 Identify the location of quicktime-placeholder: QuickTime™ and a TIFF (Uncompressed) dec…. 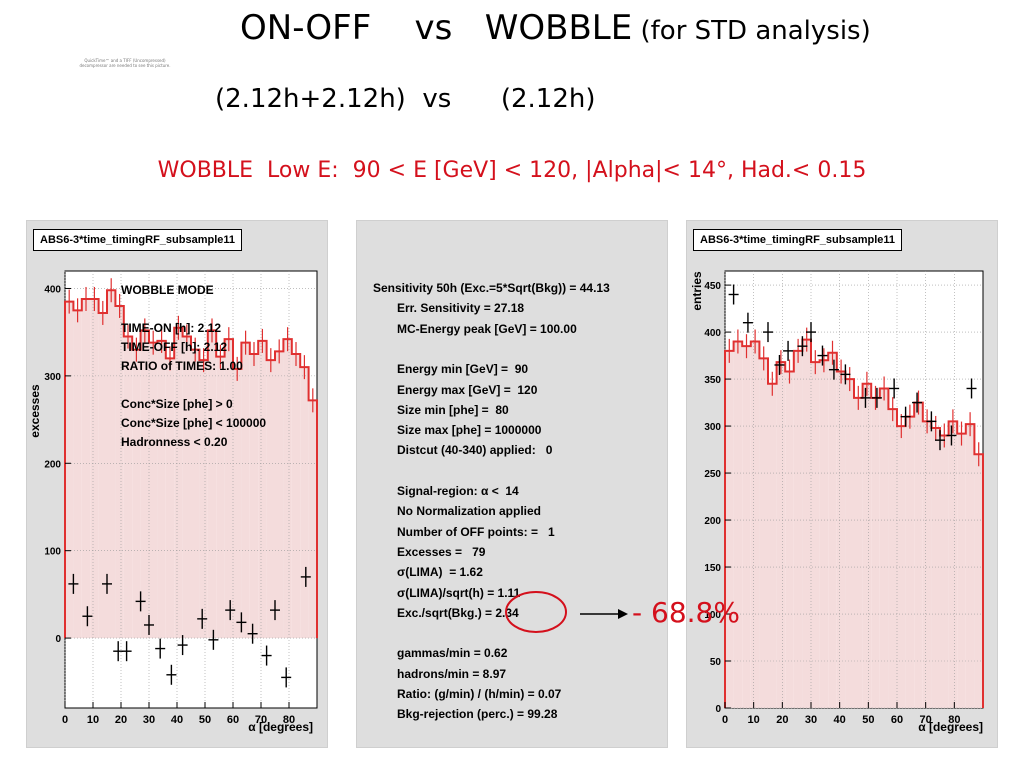
(125, 63).